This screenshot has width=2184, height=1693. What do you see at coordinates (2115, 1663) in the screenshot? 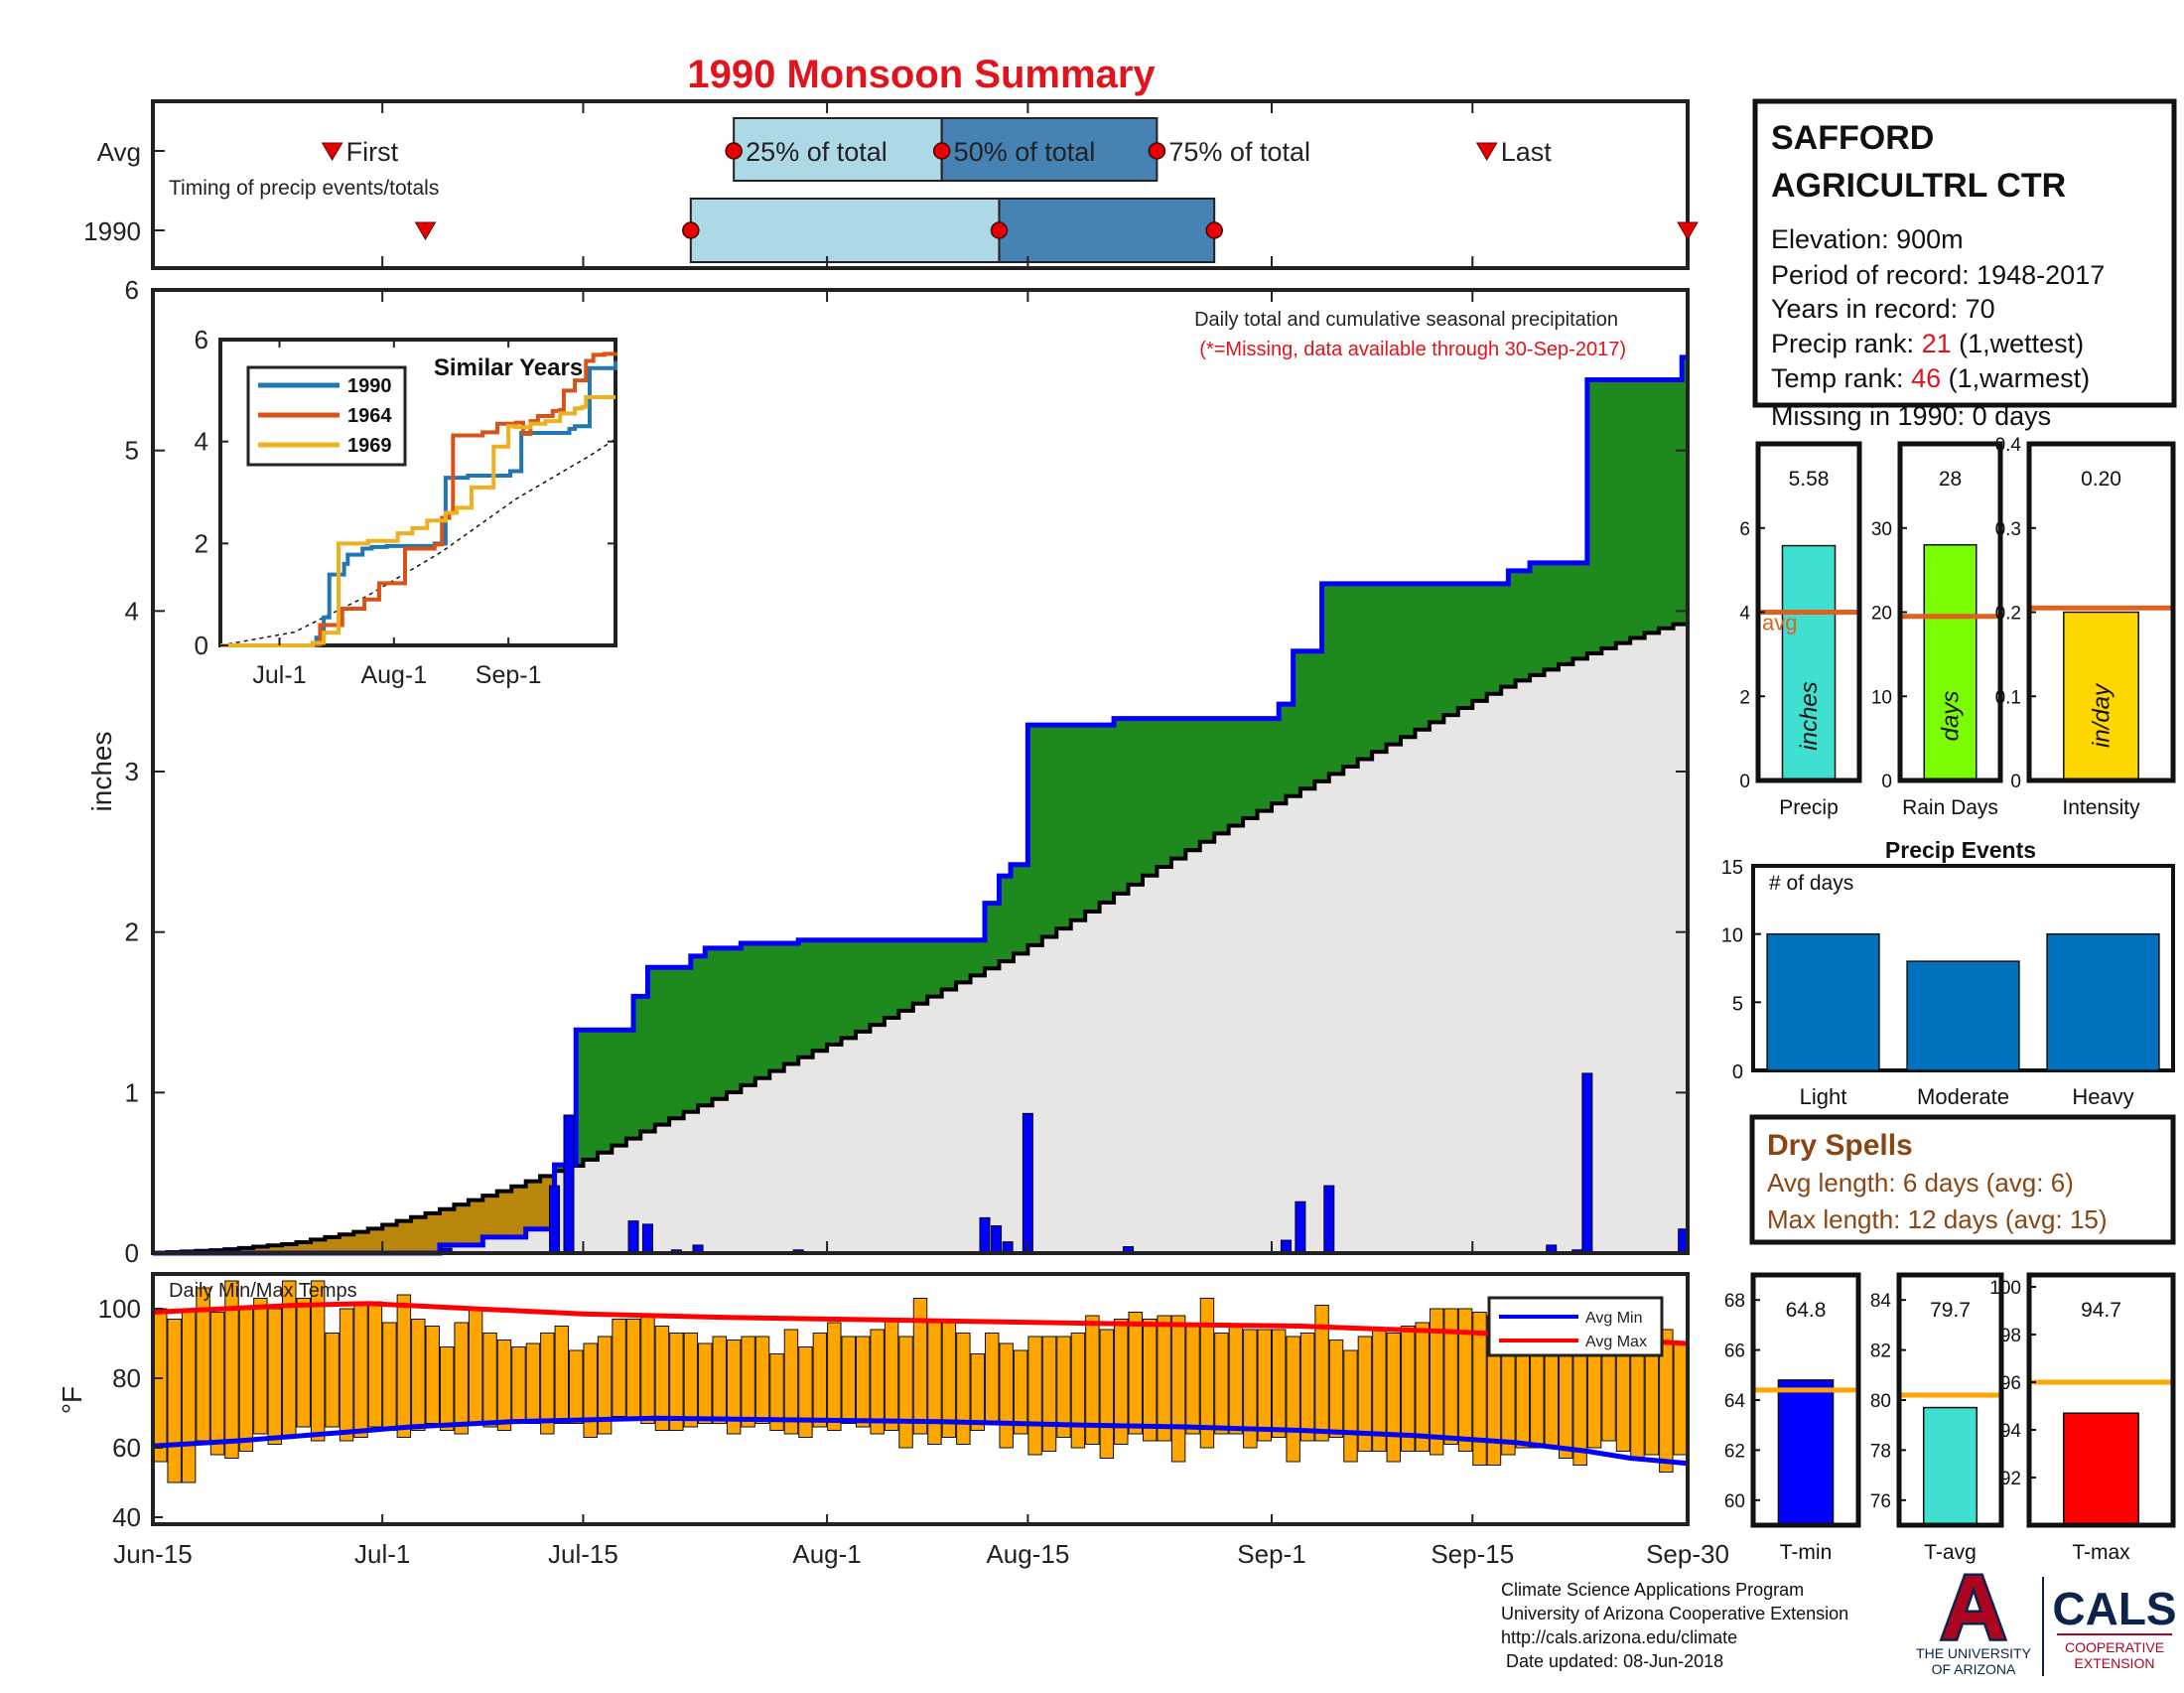
I see `cals-line2: EXTENSION` at bounding box center [2115, 1663].